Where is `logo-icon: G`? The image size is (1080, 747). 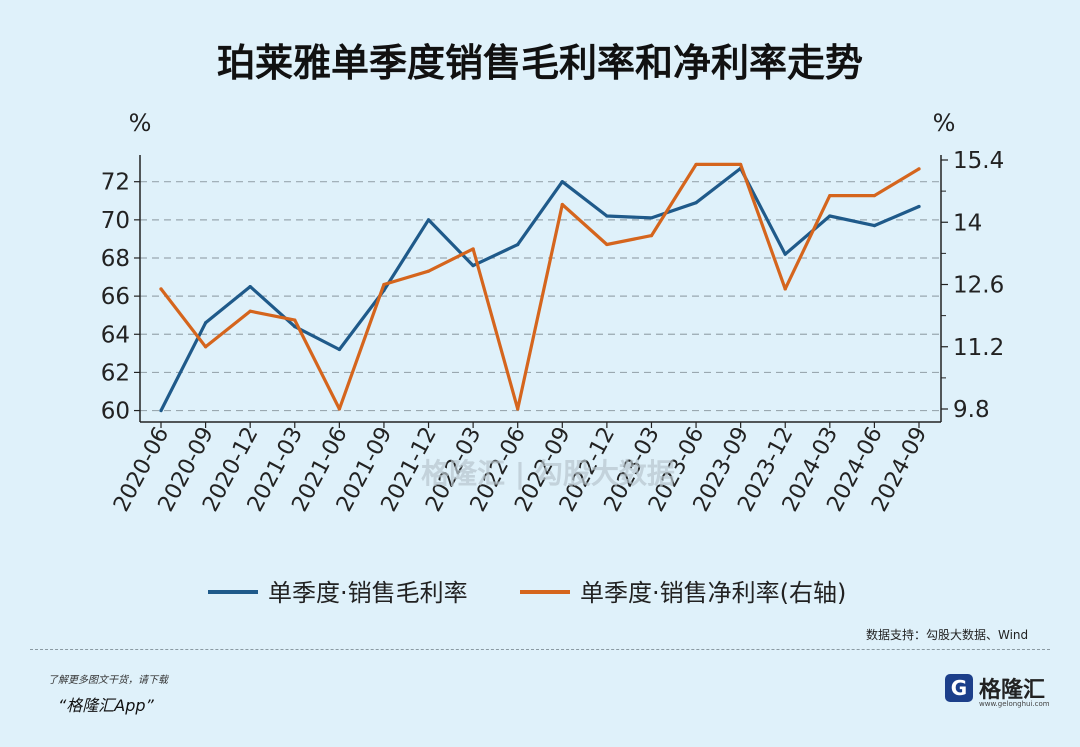
logo-icon: G is located at coordinates (959, 688).